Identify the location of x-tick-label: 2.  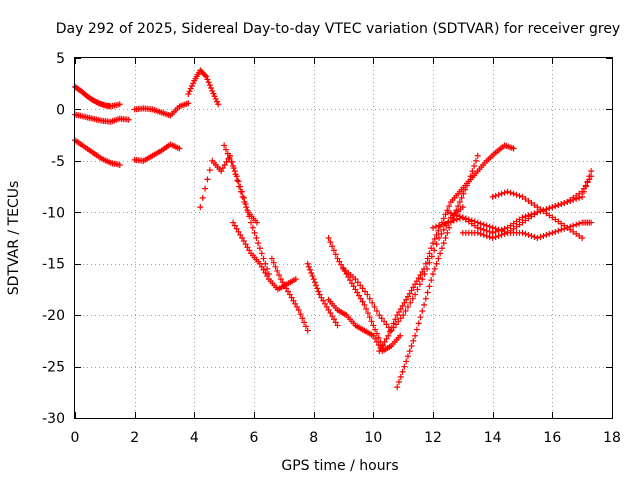
(134, 438).